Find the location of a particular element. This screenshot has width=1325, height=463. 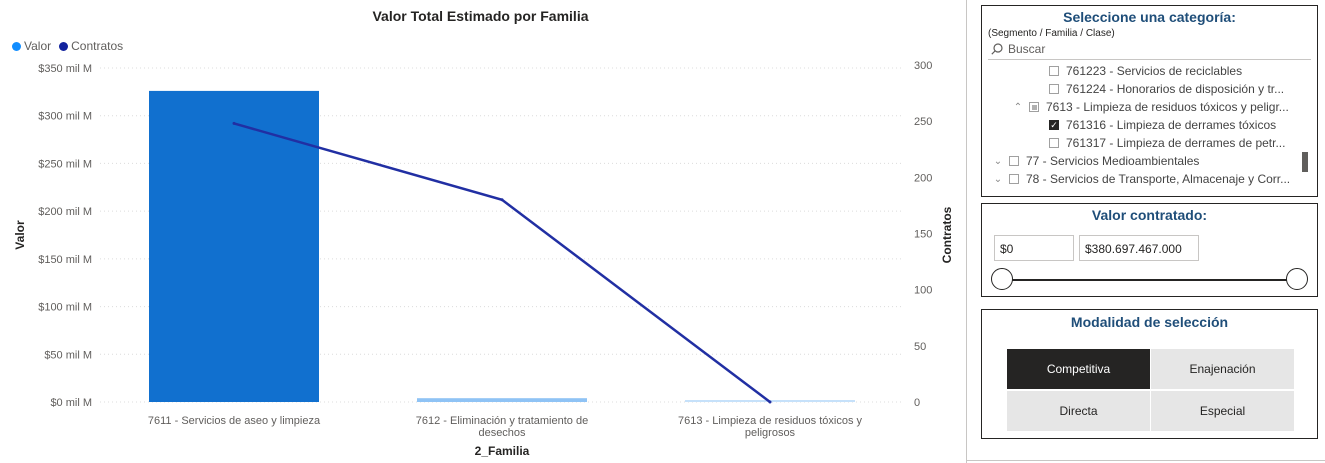

y-tick-label: $100 mil M is located at coordinates (65, 308).